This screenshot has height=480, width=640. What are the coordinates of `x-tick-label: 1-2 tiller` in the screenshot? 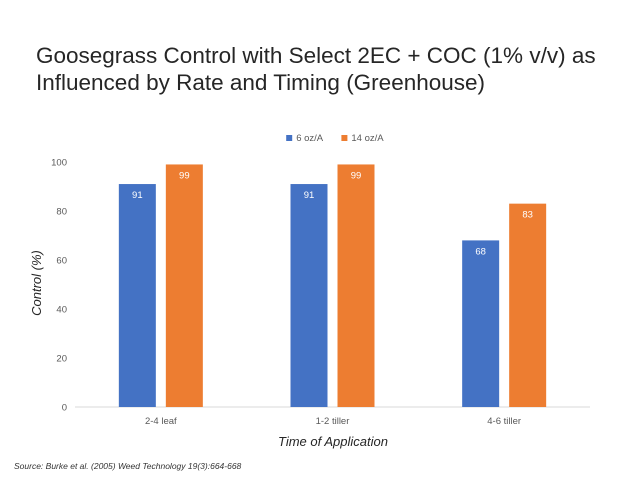 It's located at (333, 421).